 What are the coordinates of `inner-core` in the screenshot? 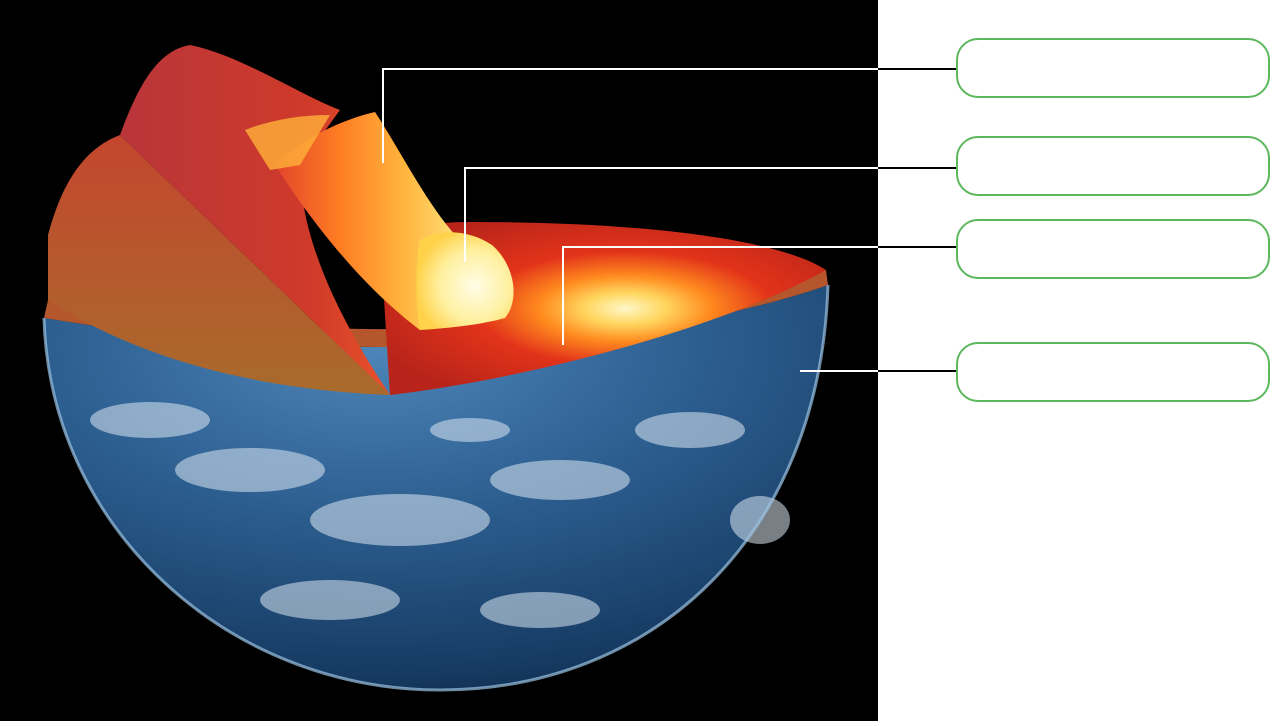 It's located at (465, 281).